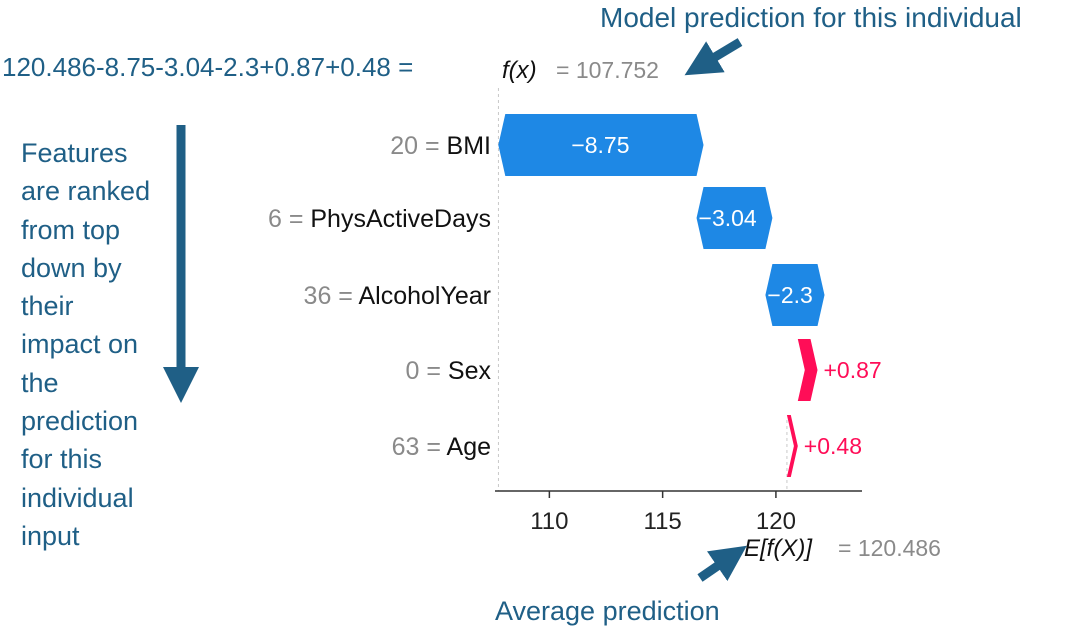  I want to click on ranking-note-line: Features, so click(74, 153).